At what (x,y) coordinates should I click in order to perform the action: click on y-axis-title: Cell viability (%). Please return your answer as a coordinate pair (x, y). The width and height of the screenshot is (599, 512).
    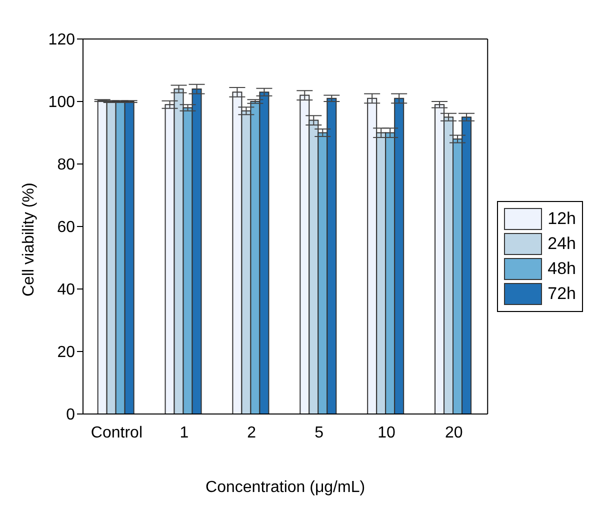
    Looking at the image, I should click on (29, 239).